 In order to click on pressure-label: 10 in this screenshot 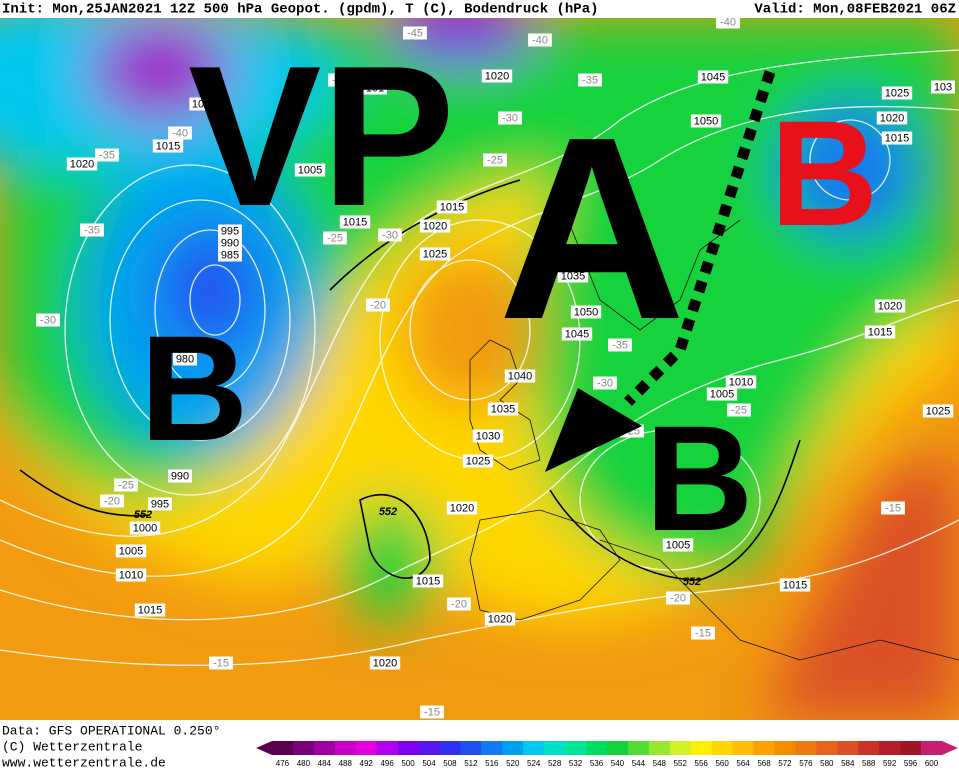, I will do `click(198, 104)`.